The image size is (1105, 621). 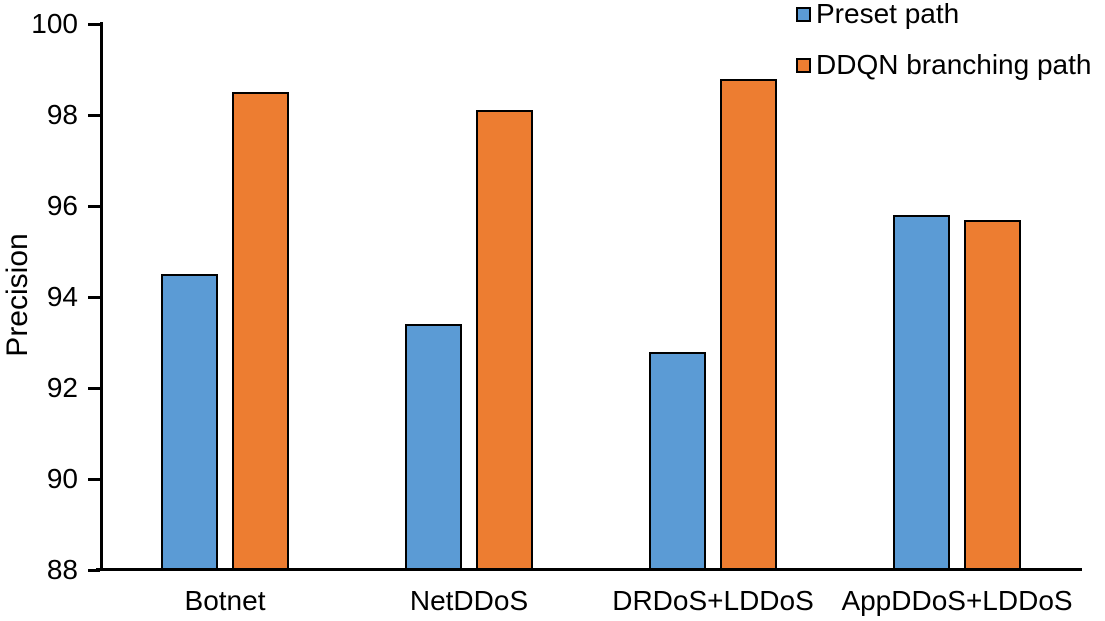 What do you see at coordinates (504, 340) in the screenshot?
I see `bar-series1-cat1` at bounding box center [504, 340].